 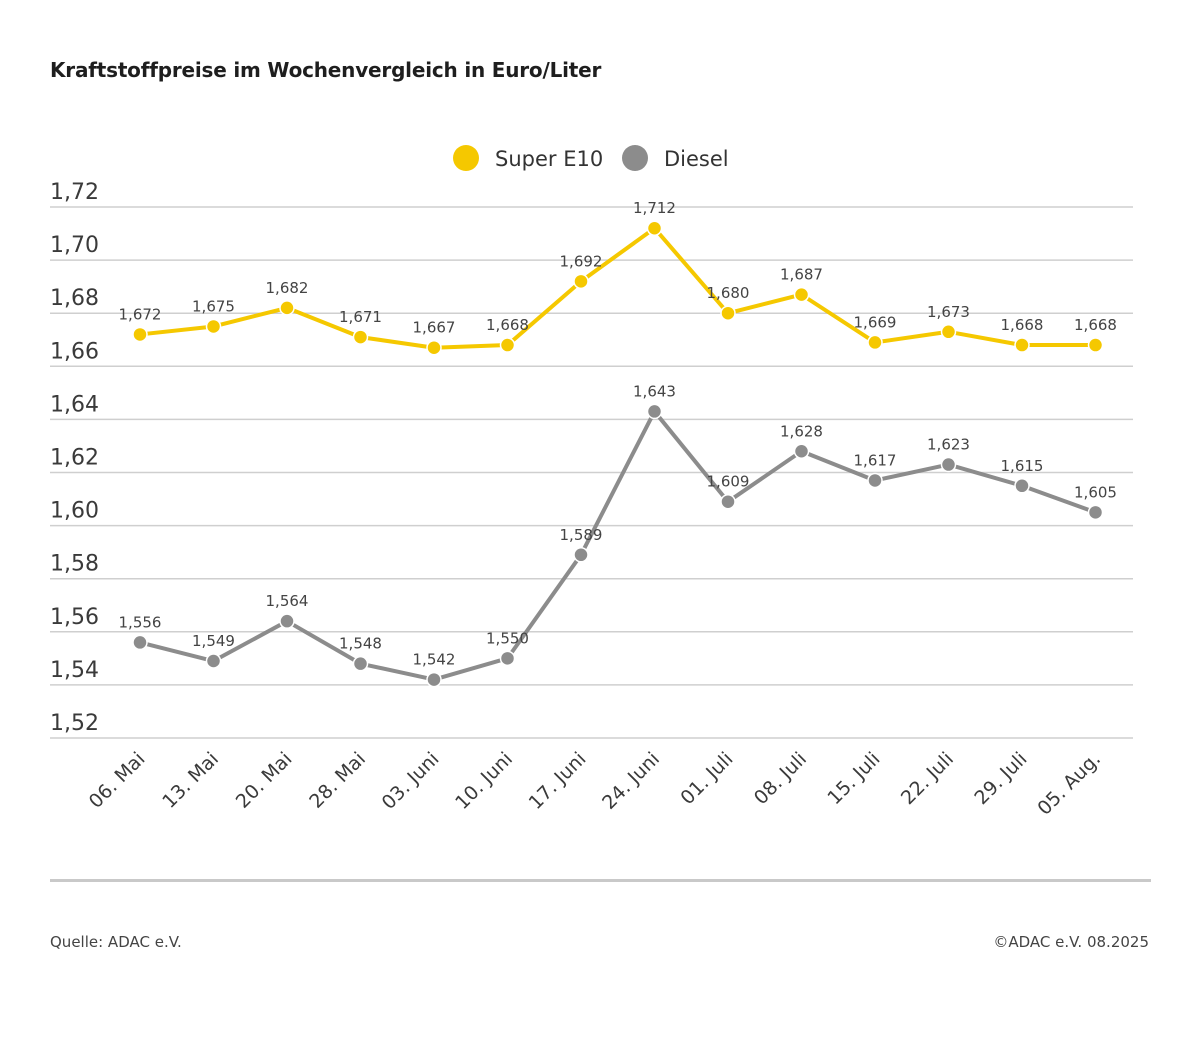 What do you see at coordinates (927, 778) in the screenshot?
I see `x-tick-label: 22. Juli` at bounding box center [927, 778].